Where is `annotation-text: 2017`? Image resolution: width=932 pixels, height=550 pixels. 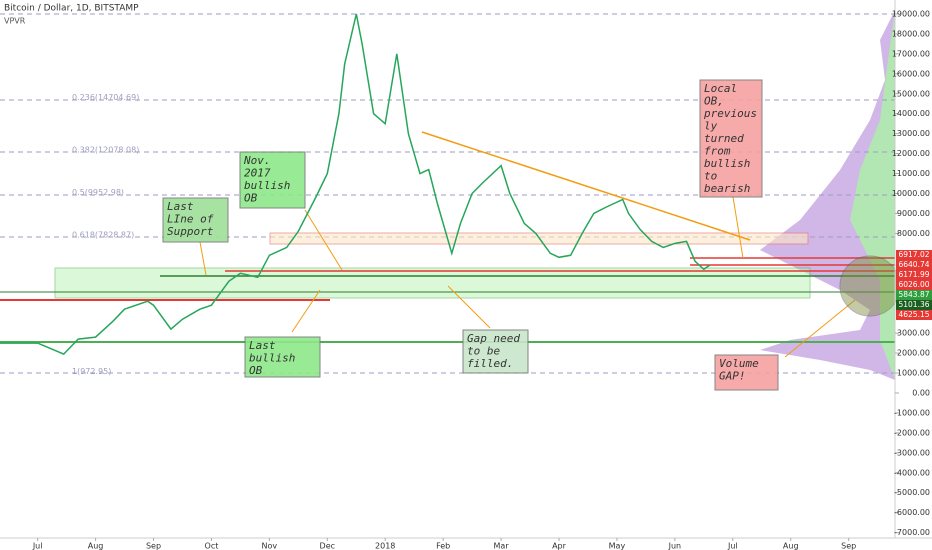 annotation-text: 2017 is located at coordinates (257, 173).